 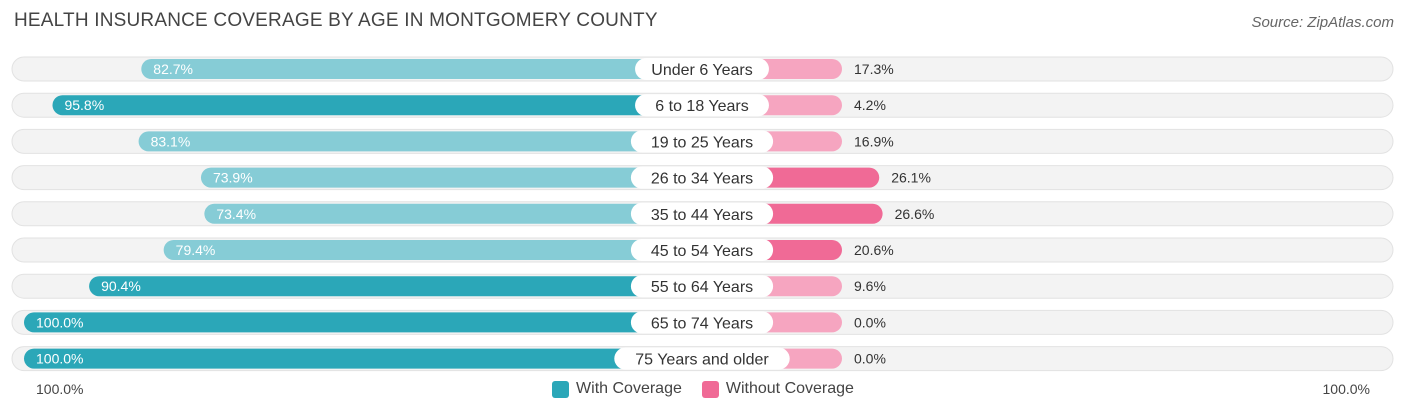 What do you see at coordinates (629, 388) in the screenshot?
I see `legend-label-with-coverage: With Coverage` at bounding box center [629, 388].